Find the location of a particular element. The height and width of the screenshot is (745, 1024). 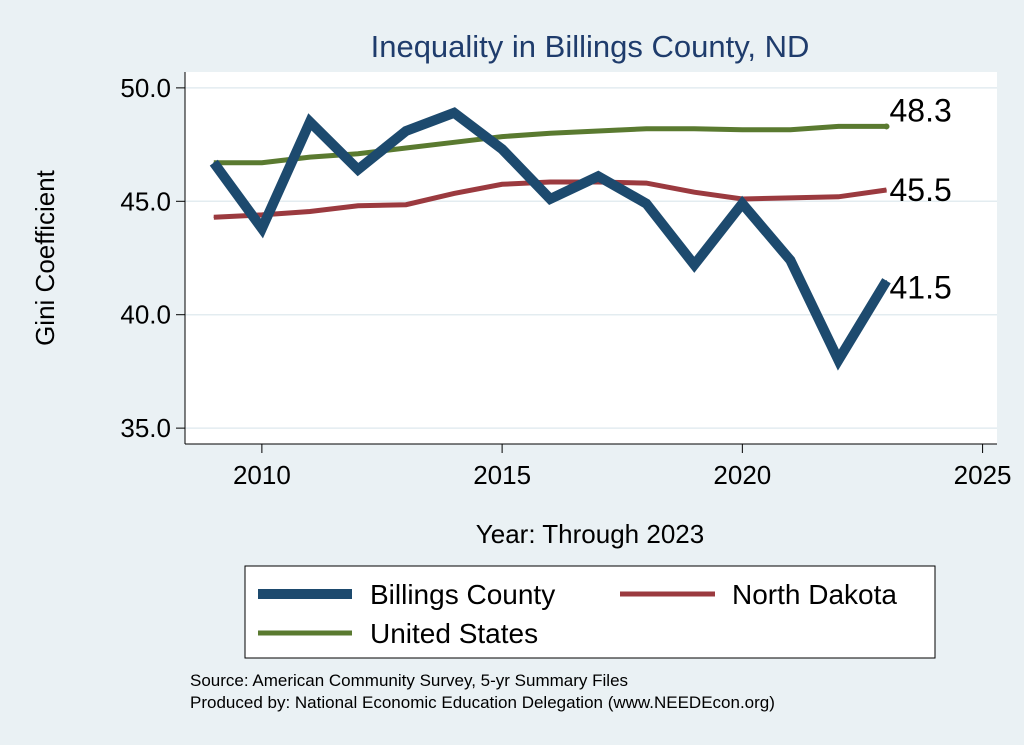

y-tick-label: 45.0 is located at coordinates (145, 201).